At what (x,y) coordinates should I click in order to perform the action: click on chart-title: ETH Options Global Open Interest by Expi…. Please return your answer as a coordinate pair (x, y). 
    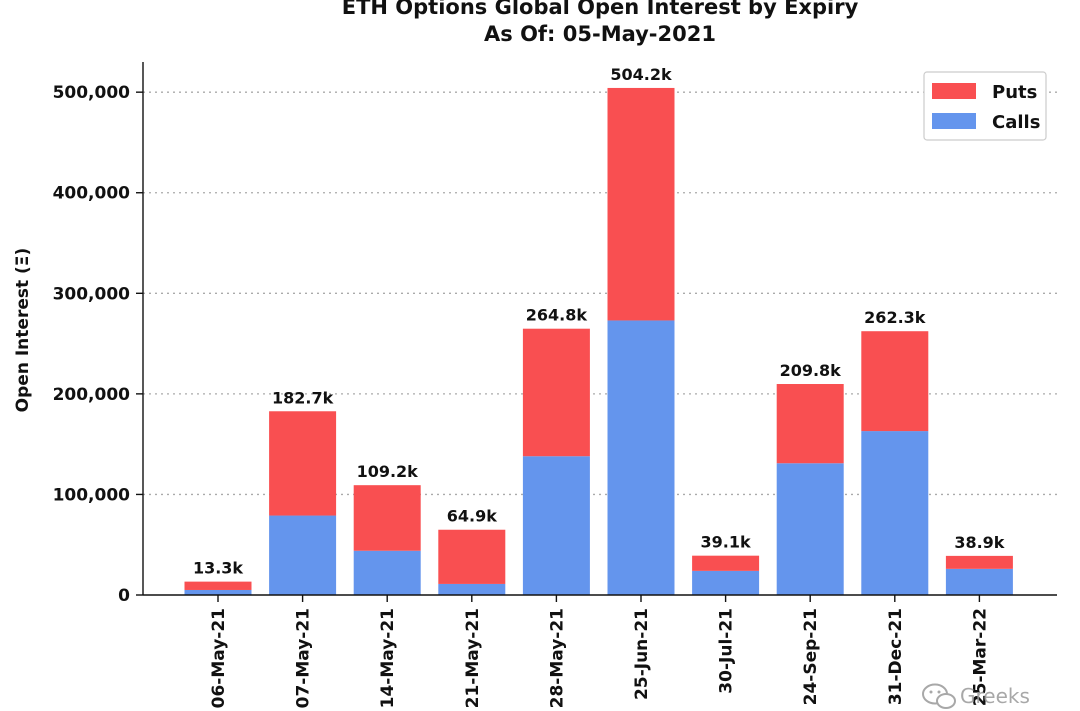
    Looking at the image, I should click on (600, 9).